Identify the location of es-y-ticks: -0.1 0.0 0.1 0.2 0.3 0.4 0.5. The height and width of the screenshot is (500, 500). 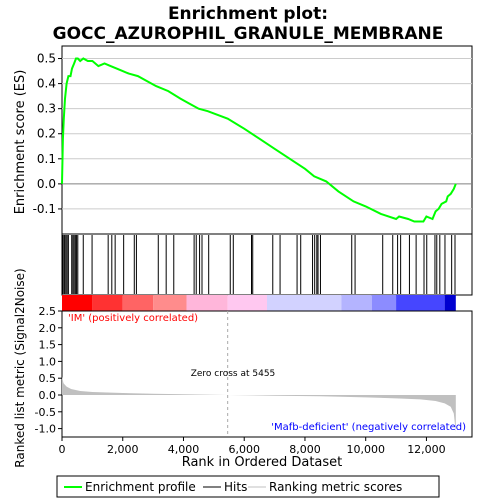
(47, 134).